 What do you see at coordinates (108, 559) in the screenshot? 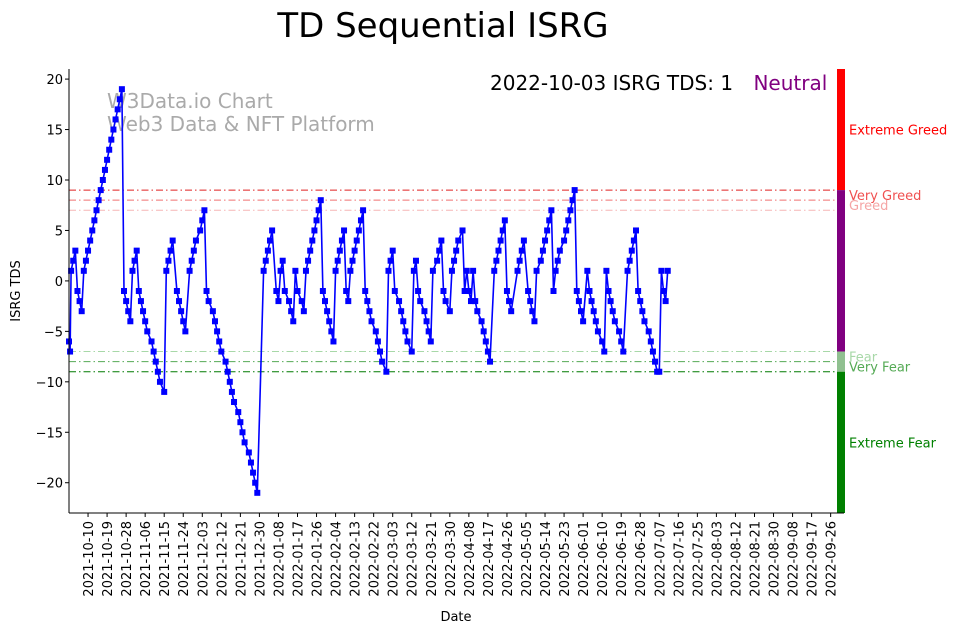
I see `x-tick-label-1: 2021-10-19` at bounding box center [108, 559].